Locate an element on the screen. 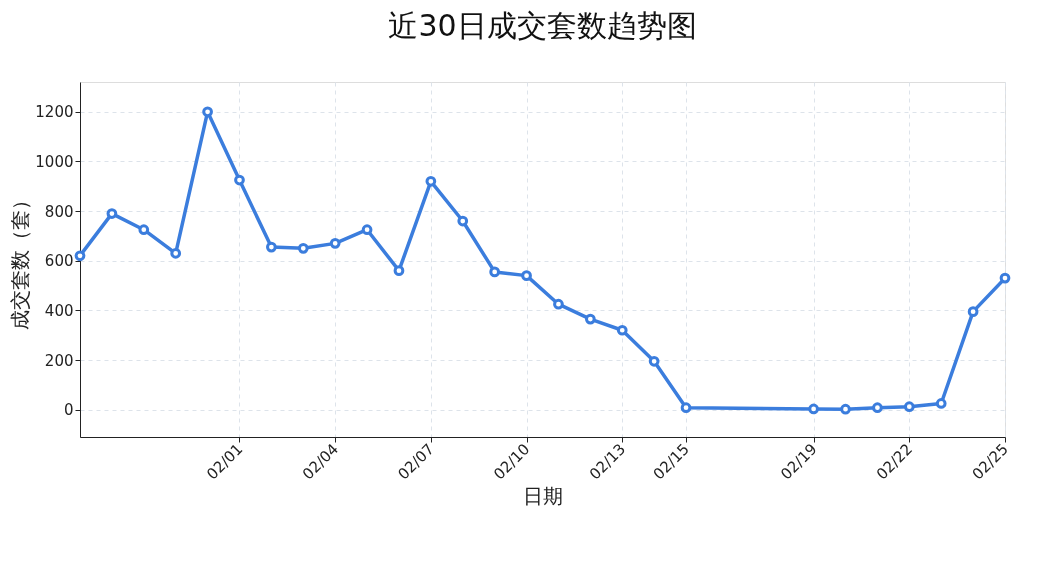  chart-title: 近30日成交套数趋势图 is located at coordinates (542, 25).